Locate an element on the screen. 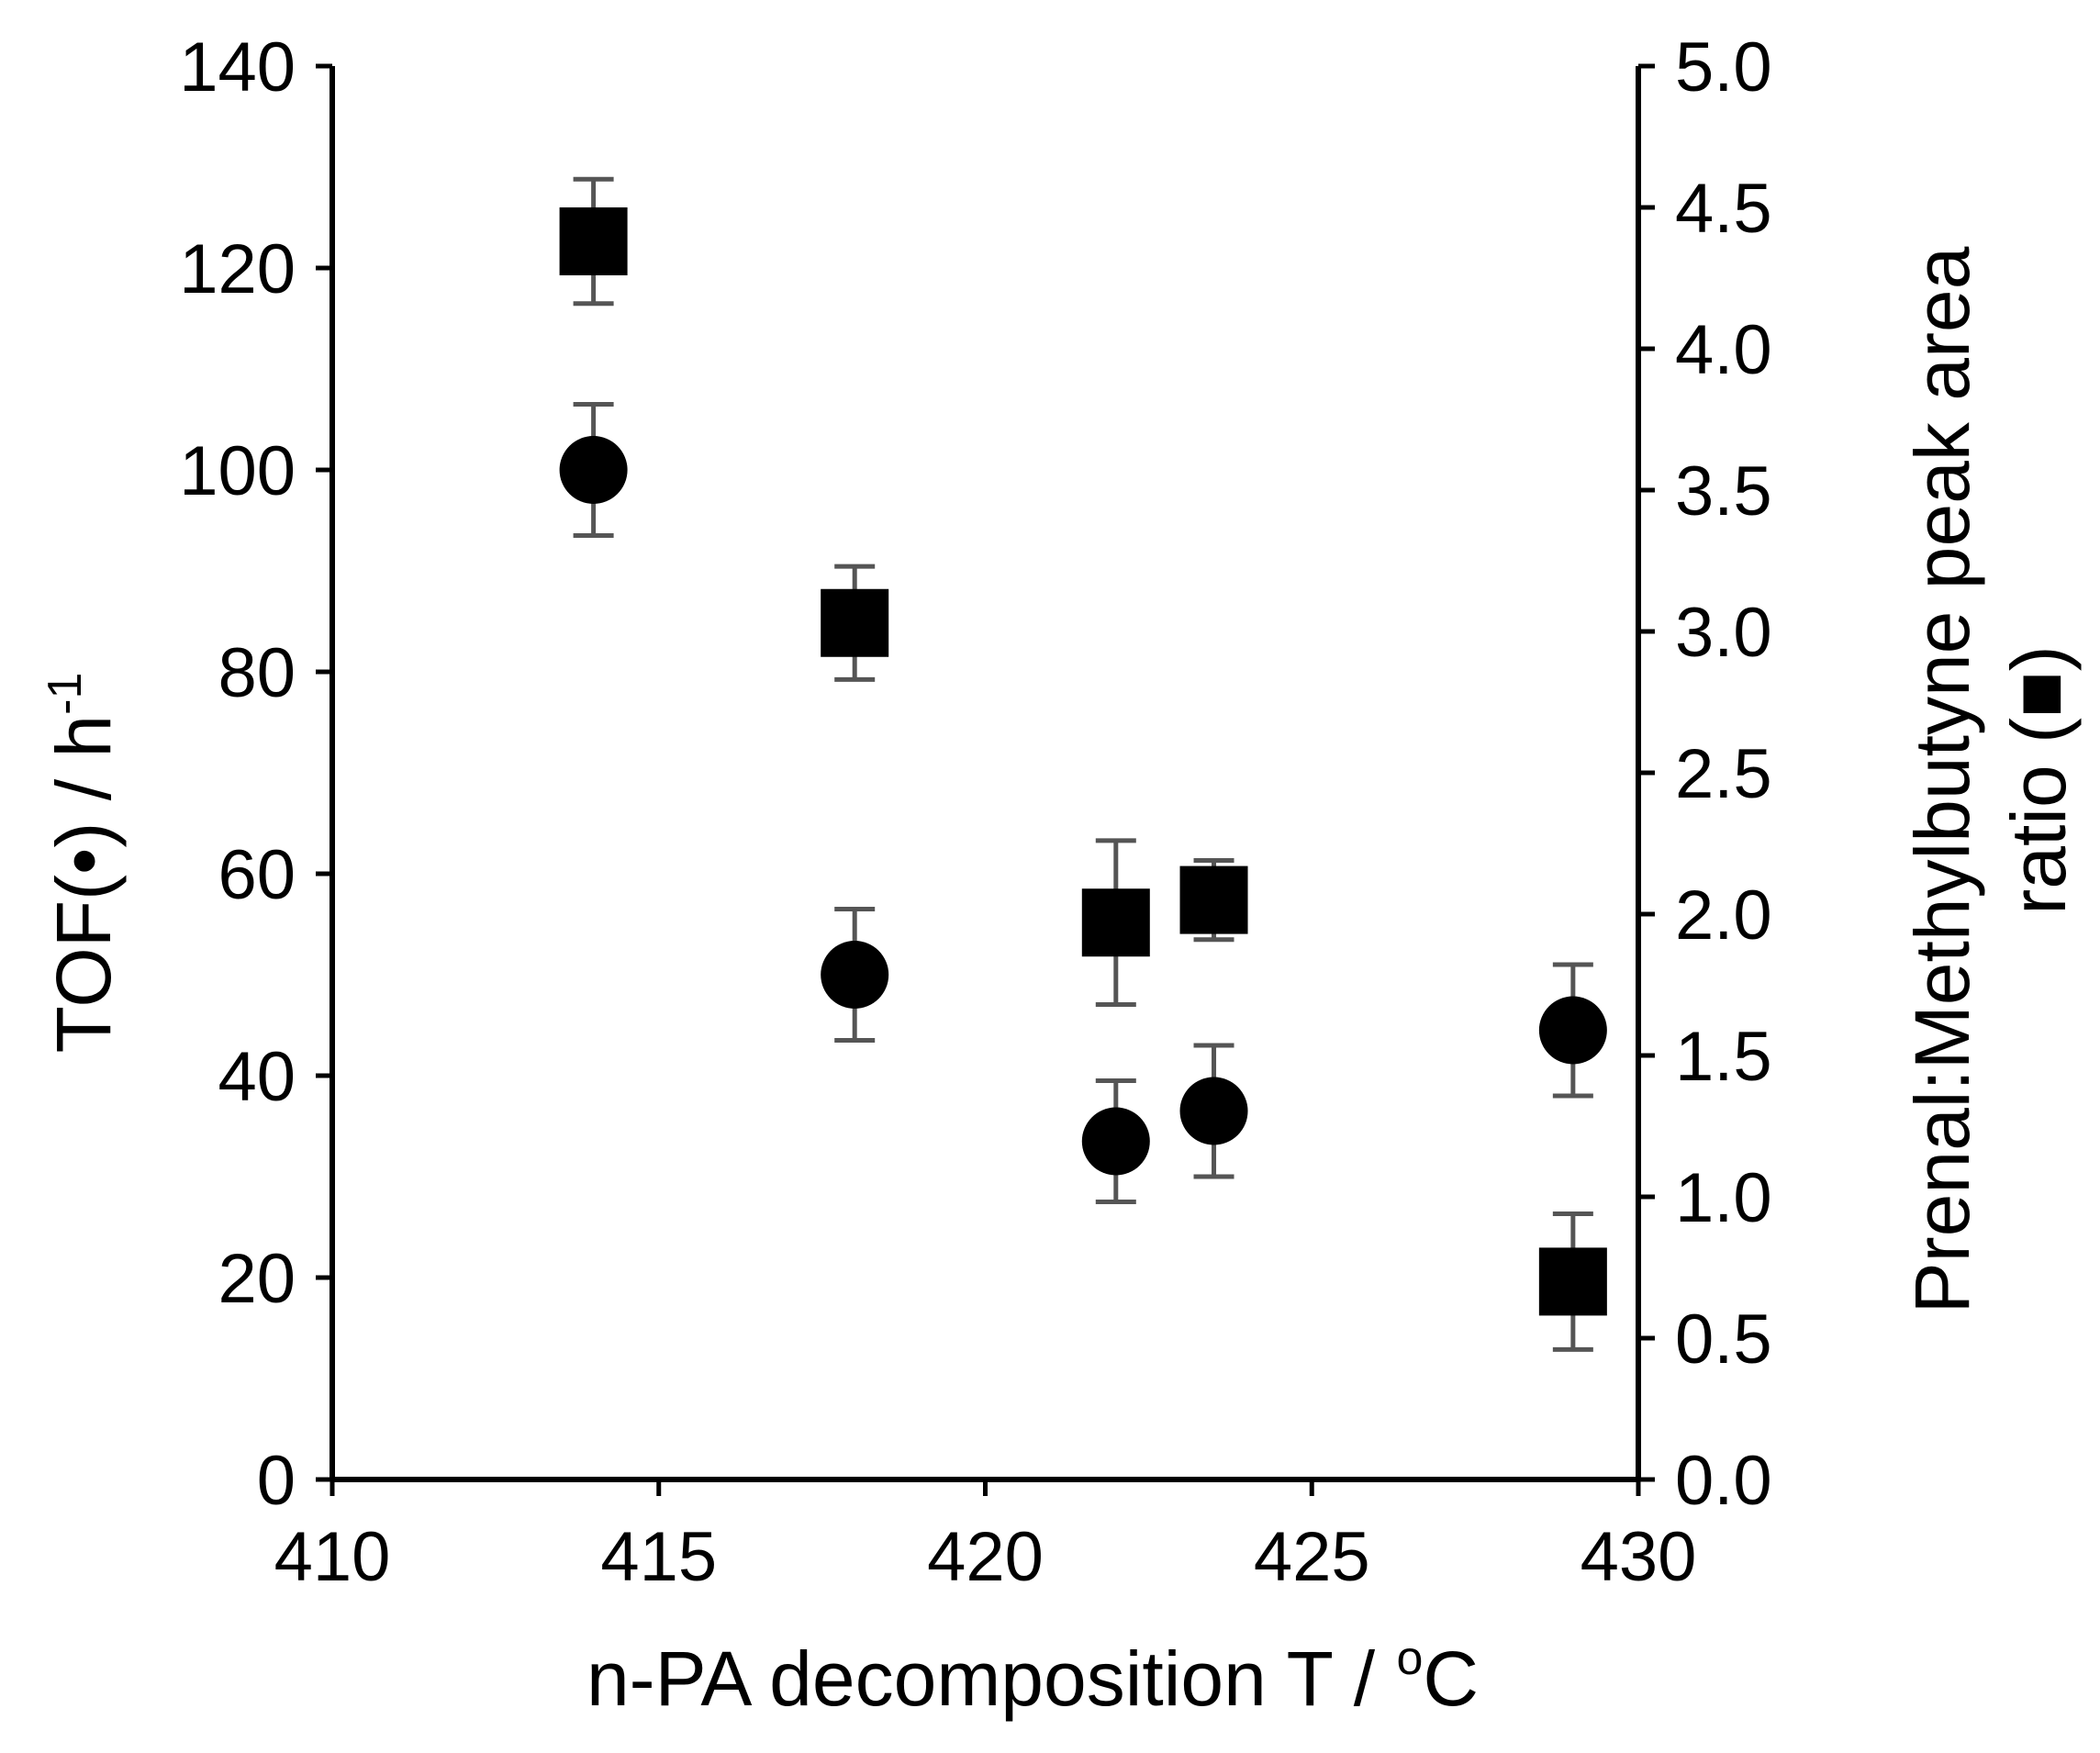 The height and width of the screenshot is (1753, 2100). x-tick-label: 410 is located at coordinates (332, 1557).